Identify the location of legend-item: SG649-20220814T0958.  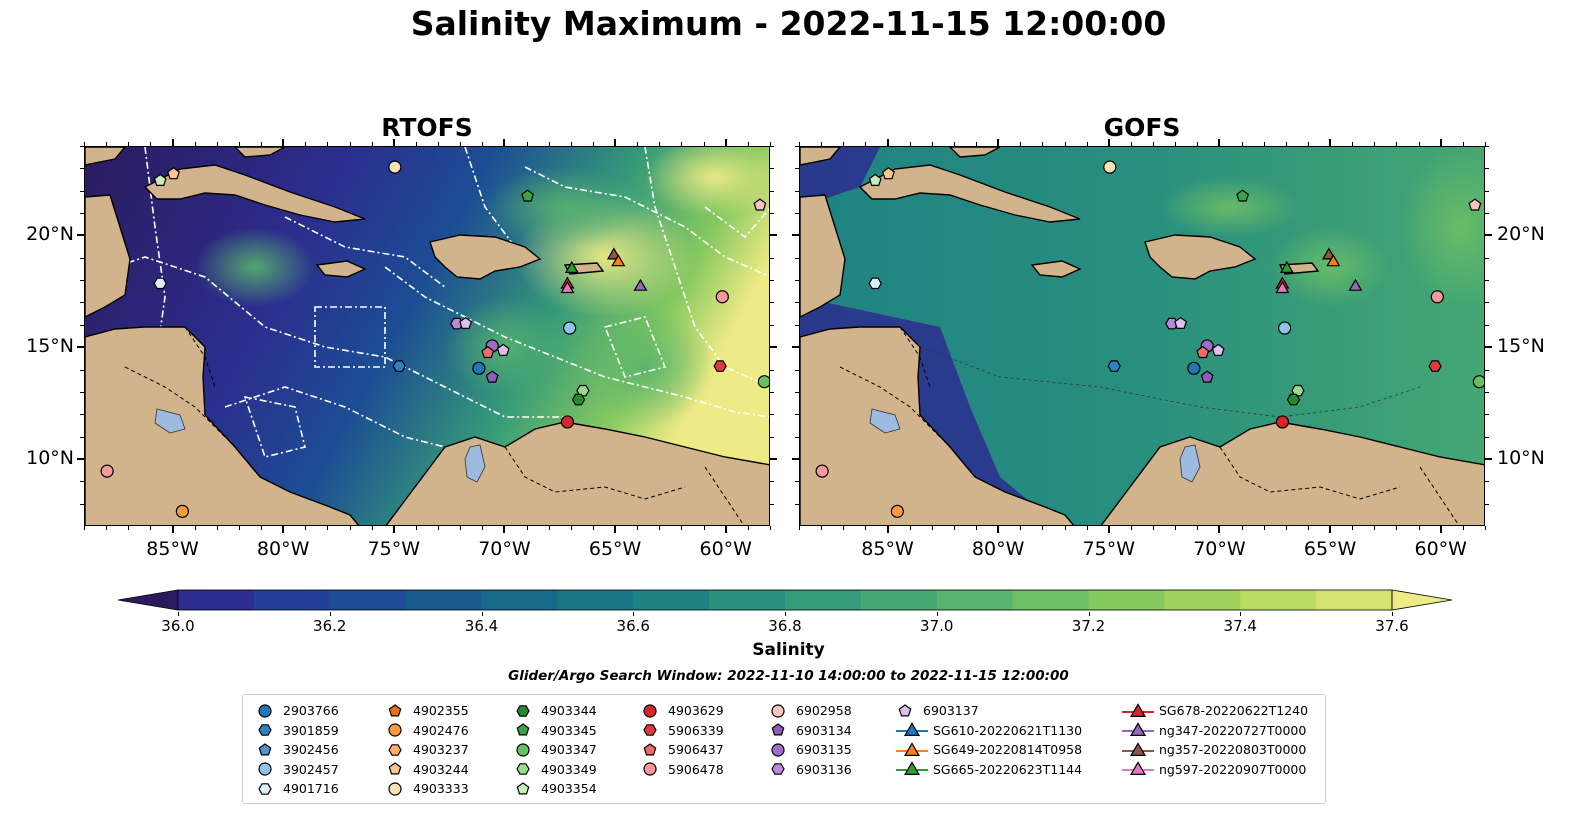
(988, 749).